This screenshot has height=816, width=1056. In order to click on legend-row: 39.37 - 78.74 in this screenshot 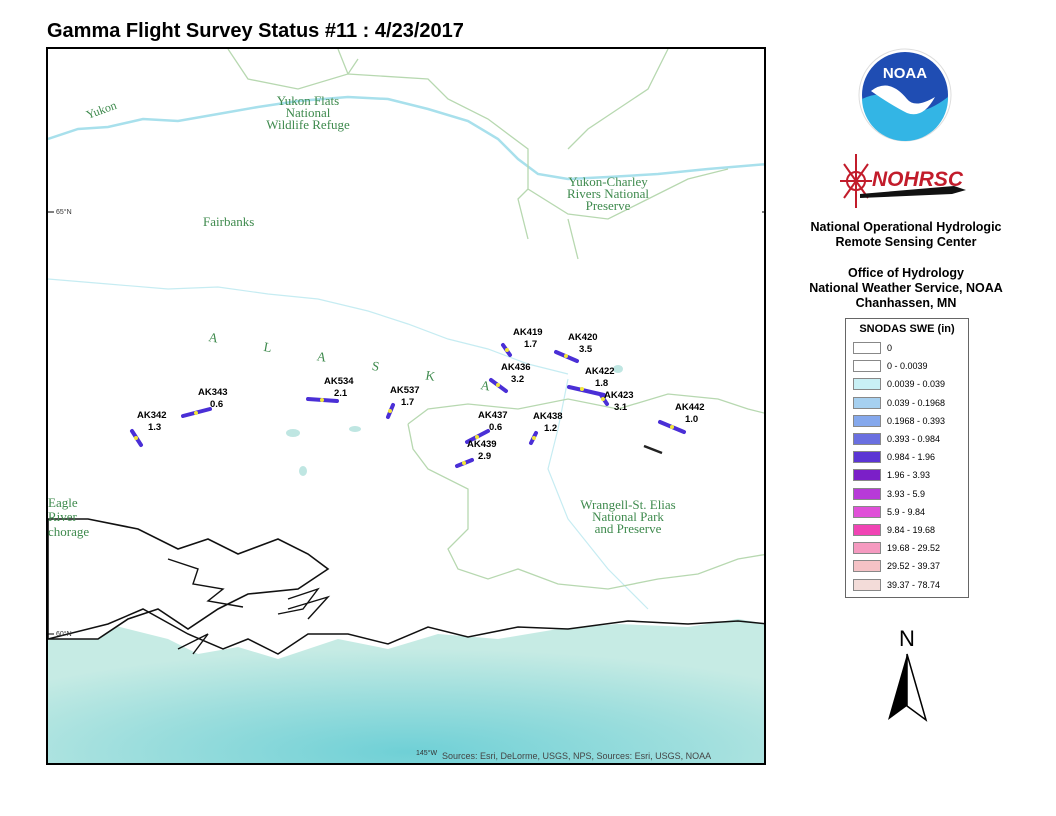, I will do `click(896, 585)`.